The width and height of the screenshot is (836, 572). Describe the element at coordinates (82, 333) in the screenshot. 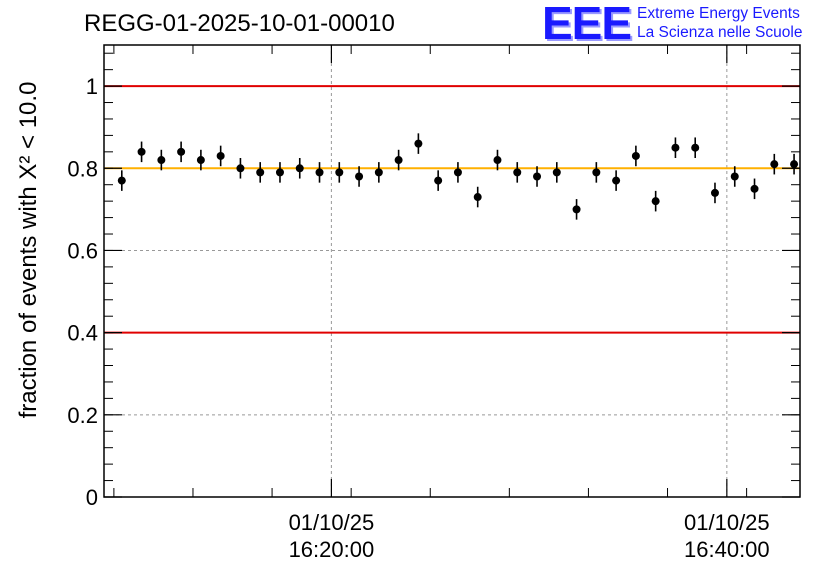

I see `y-tick-label: 0.4` at that location.